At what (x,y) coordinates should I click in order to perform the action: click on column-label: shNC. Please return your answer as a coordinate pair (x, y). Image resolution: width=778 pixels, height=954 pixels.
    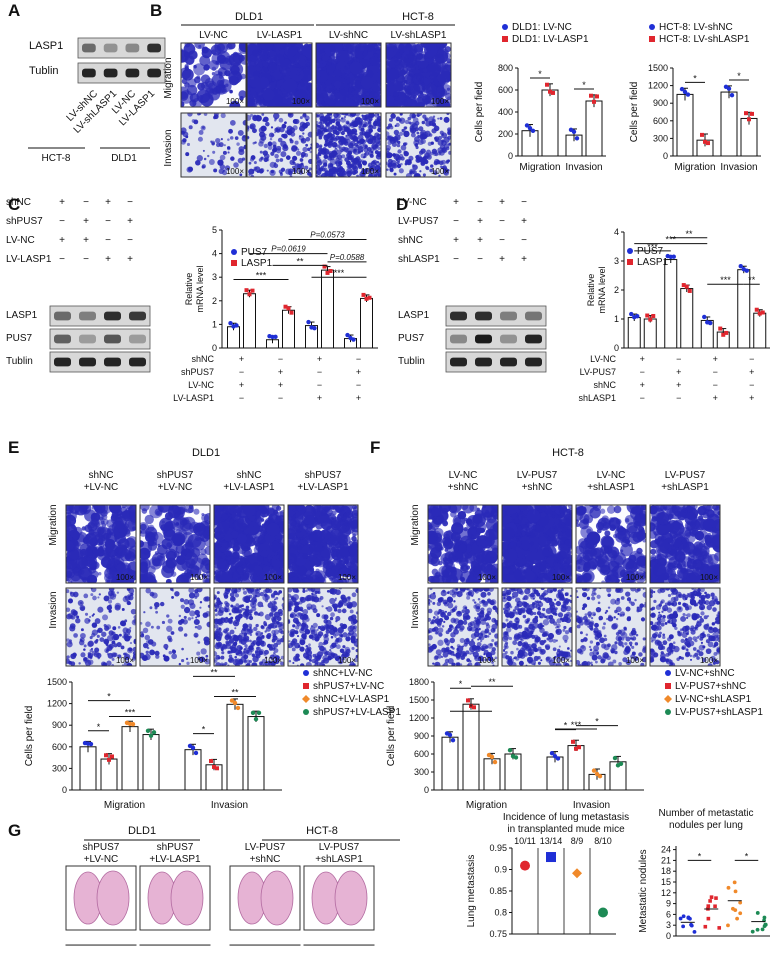
    Looking at the image, I should click on (248, 475).